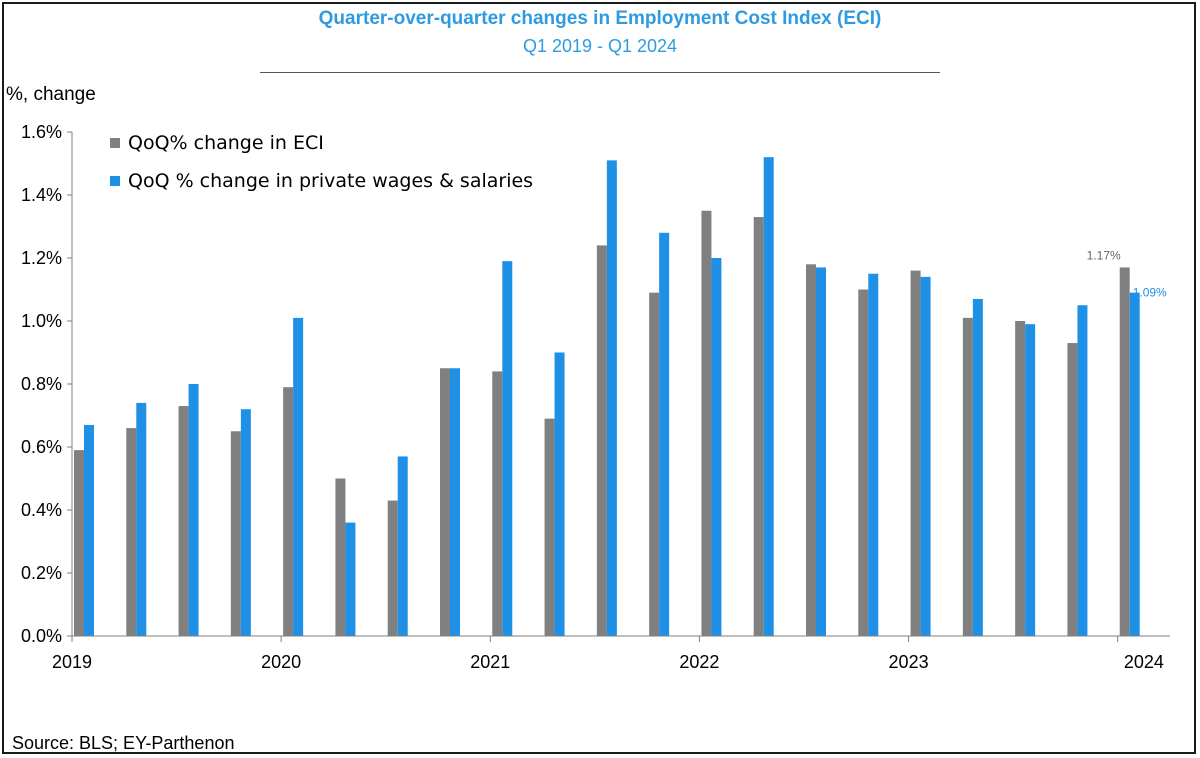  What do you see at coordinates (1144, 662) in the screenshot?
I see `x-tick-label: 2024` at bounding box center [1144, 662].